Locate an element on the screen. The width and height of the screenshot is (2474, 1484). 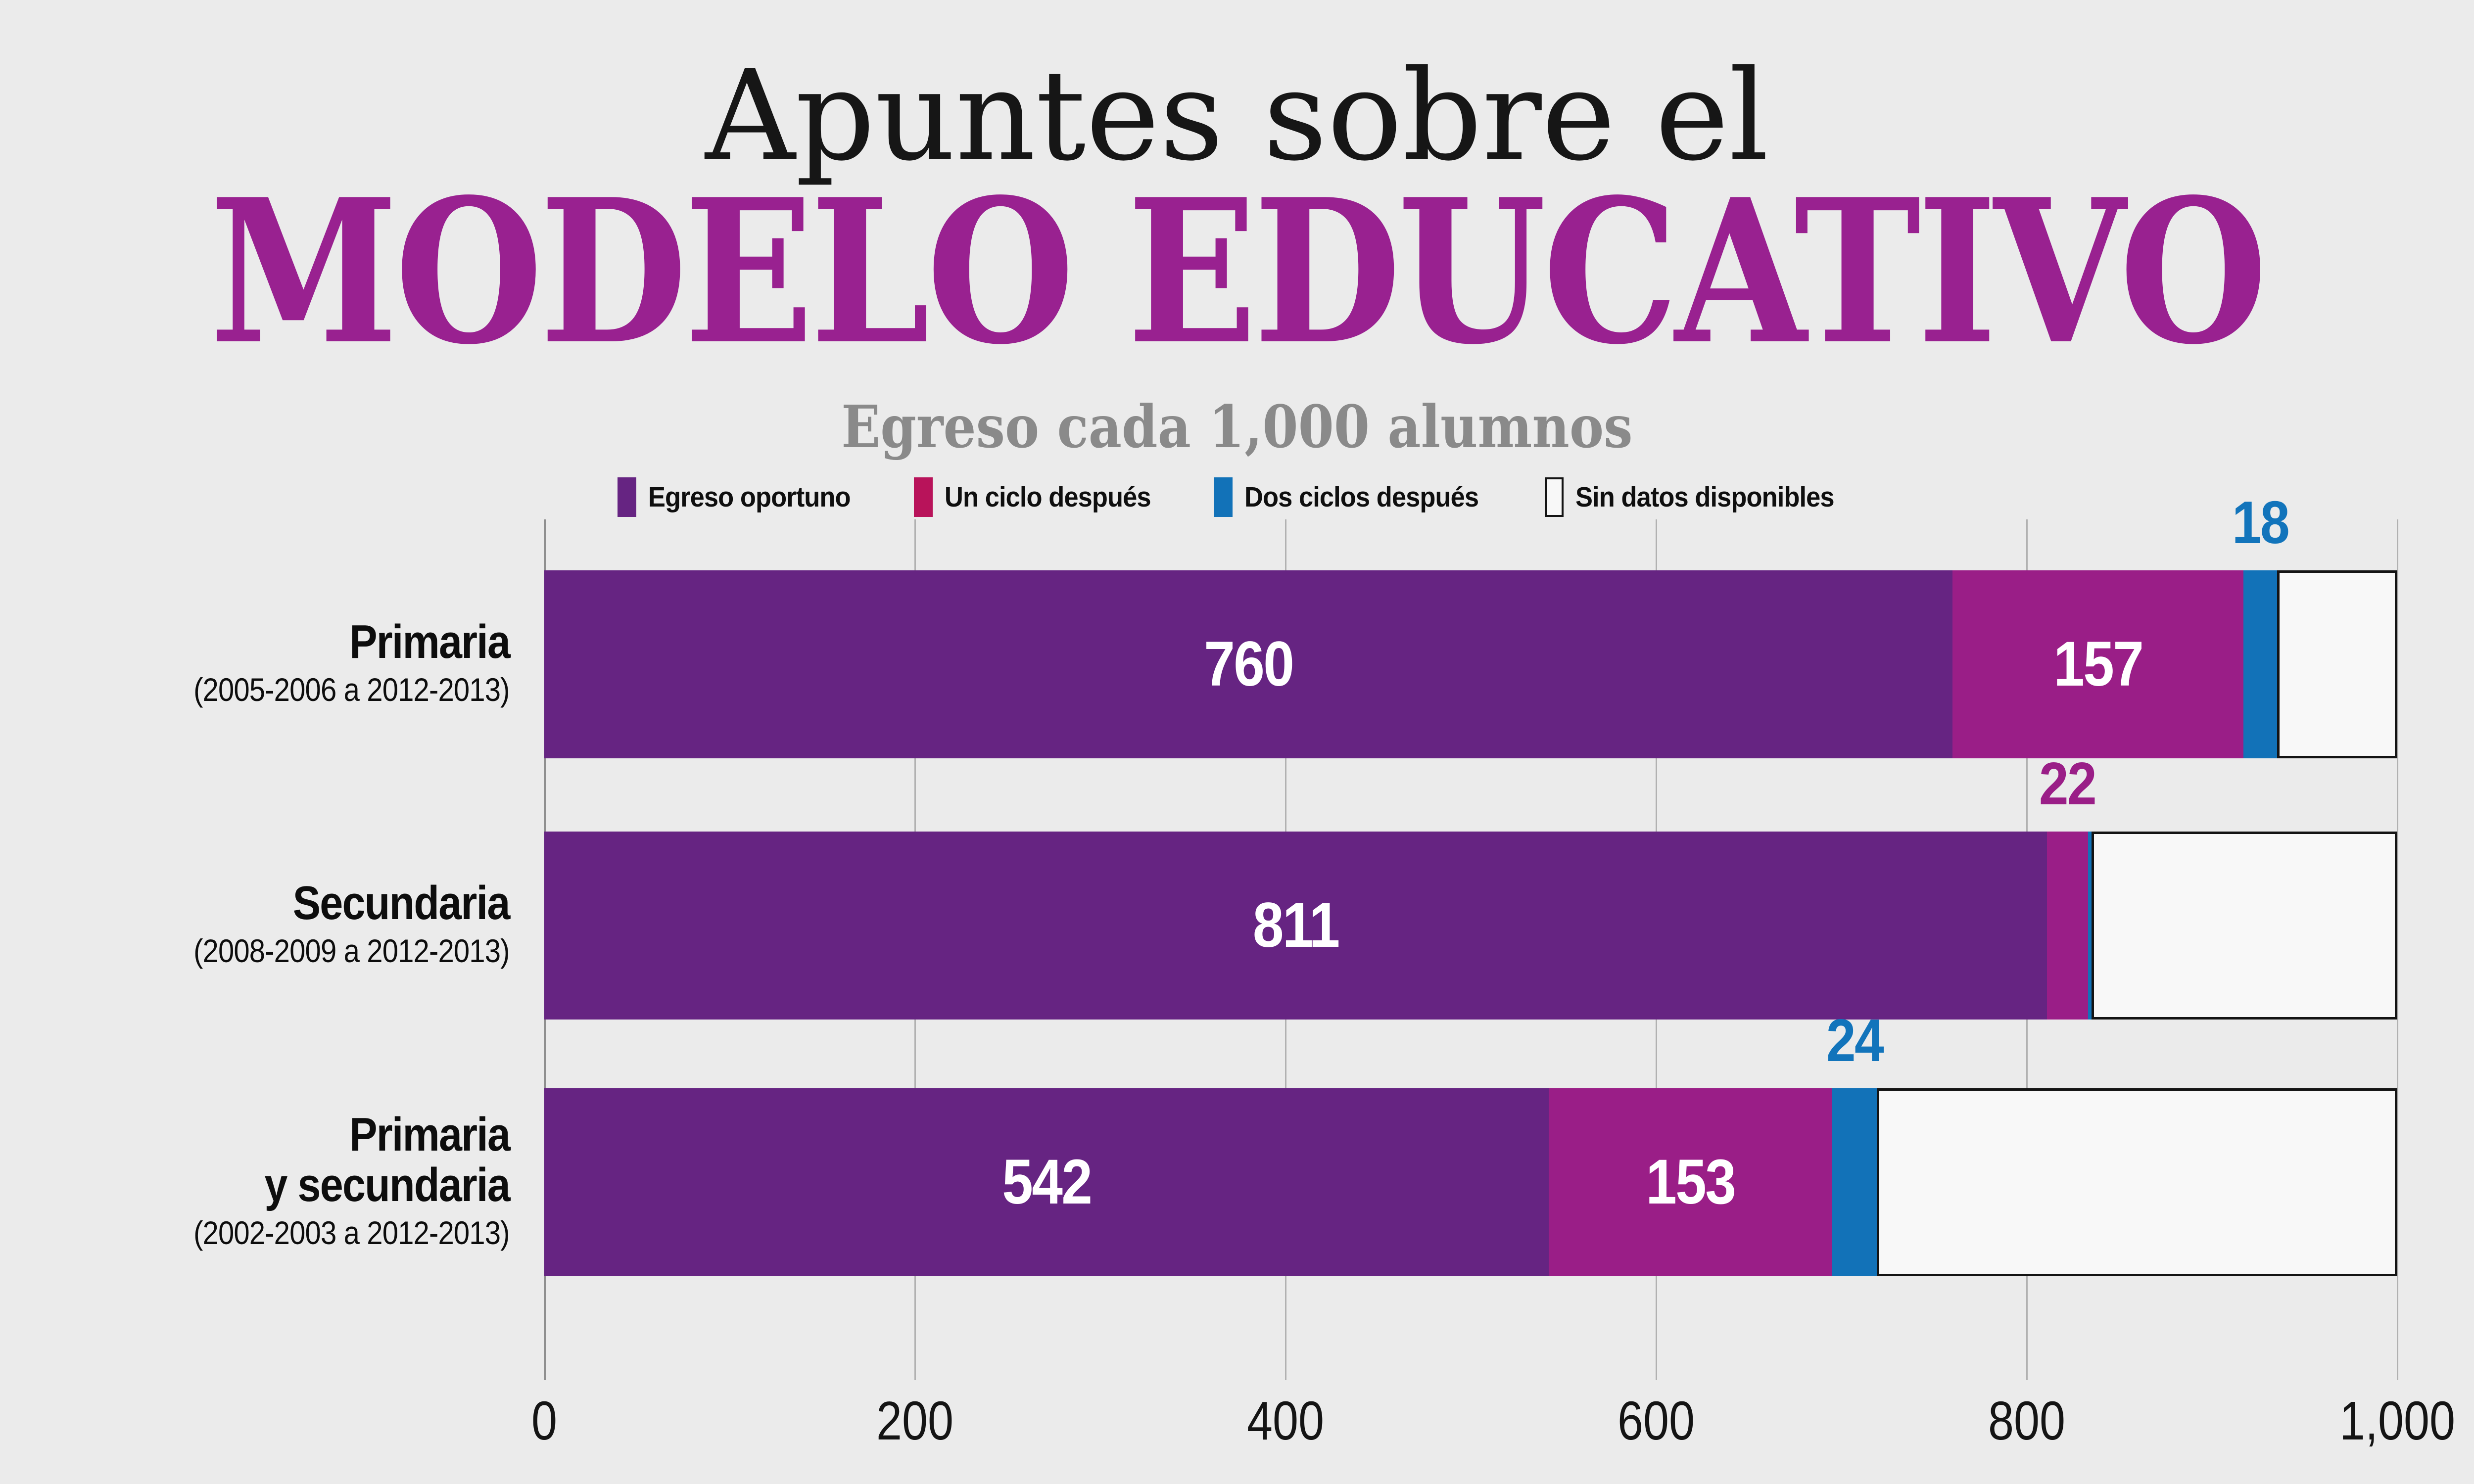
legend-swatch-sin_datos-icon is located at coordinates (1554, 497).